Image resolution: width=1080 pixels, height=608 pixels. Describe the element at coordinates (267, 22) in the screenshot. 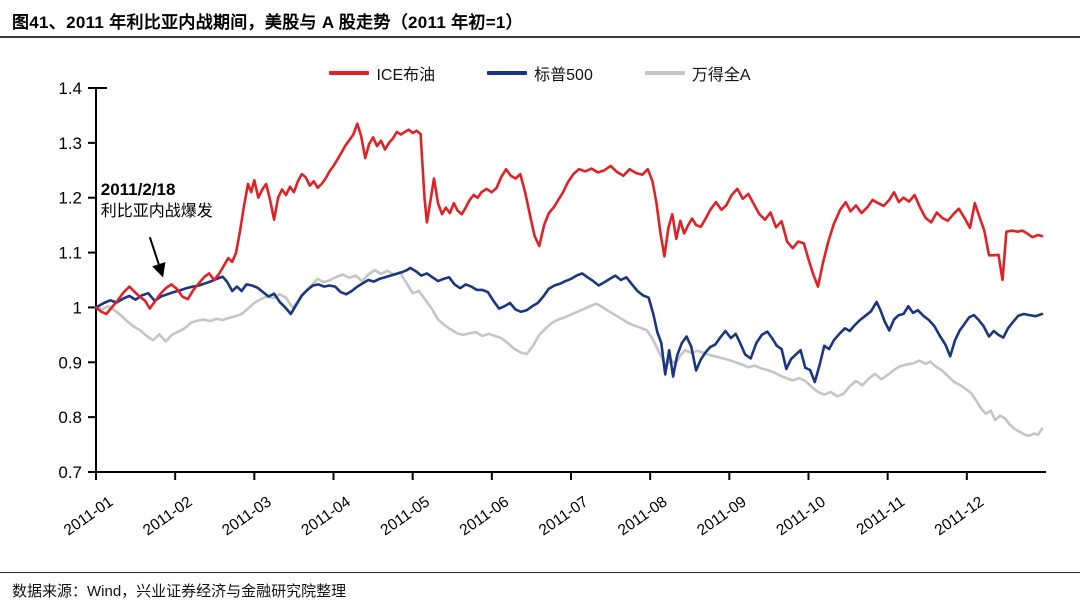

I see `chart-title: 图41、2011 年利比亚内战期间，美股与 A 股走势（2011 年初=1）` at that location.